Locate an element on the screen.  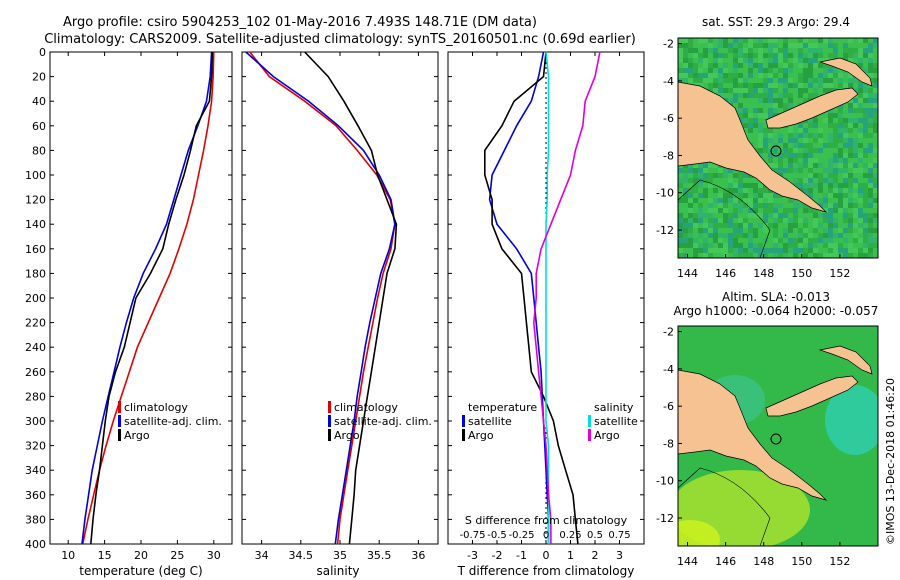
salinity-profiles is located at coordinates (321, 298).